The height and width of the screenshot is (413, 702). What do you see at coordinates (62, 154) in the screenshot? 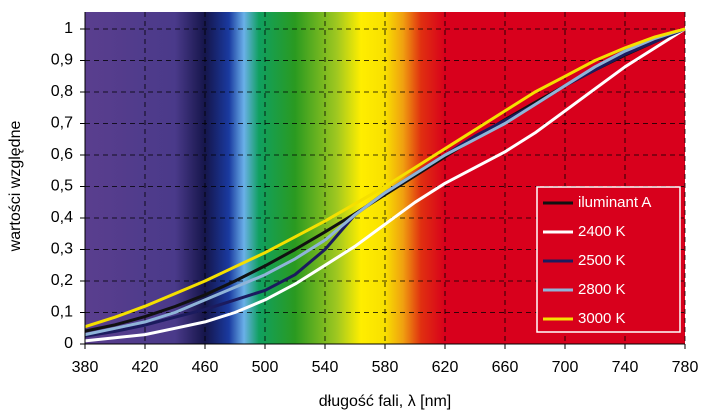
I see `y-tick-label: 0,6` at bounding box center [62, 154].